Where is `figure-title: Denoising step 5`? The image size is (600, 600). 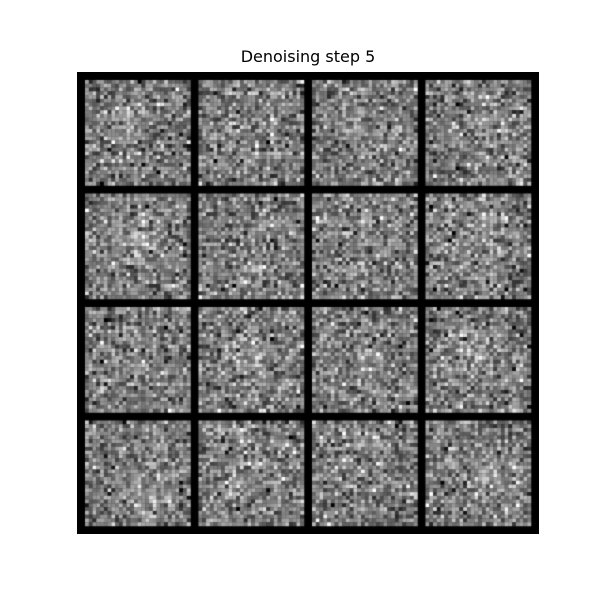 figure-title: Denoising step 5 is located at coordinates (308, 56).